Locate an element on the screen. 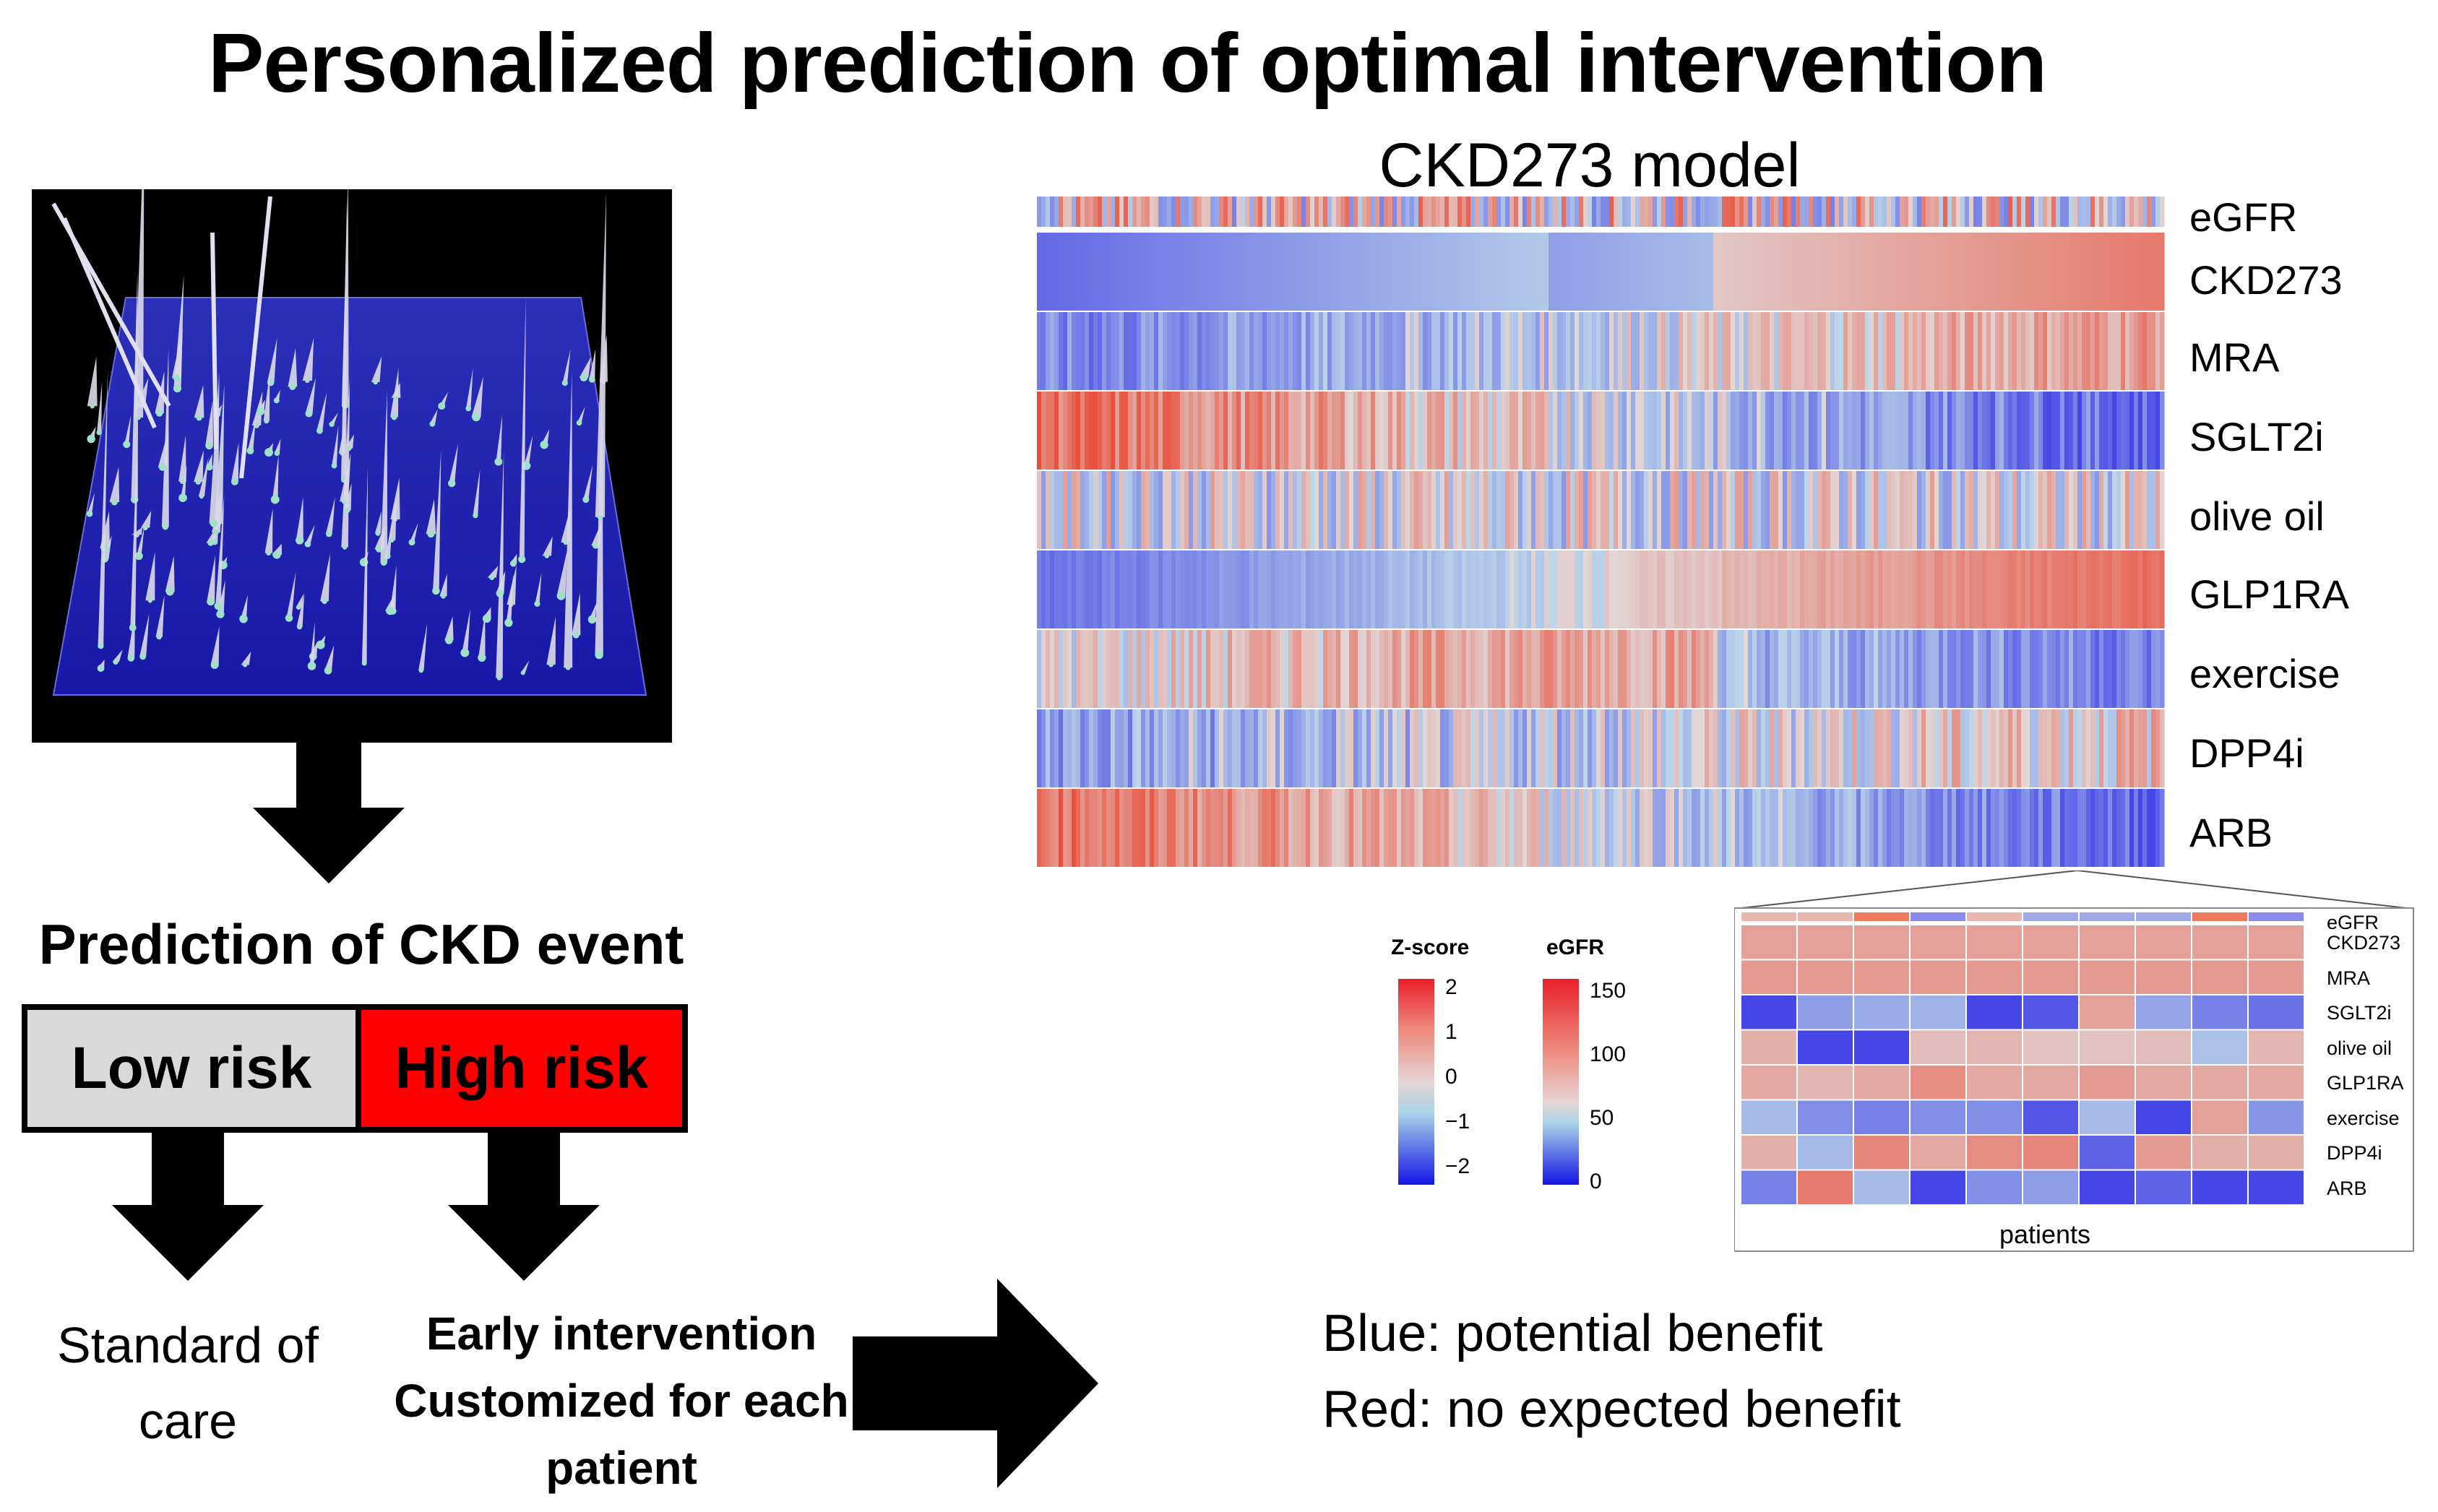  zscore-tick: 0 is located at coordinates (1451, 1077).